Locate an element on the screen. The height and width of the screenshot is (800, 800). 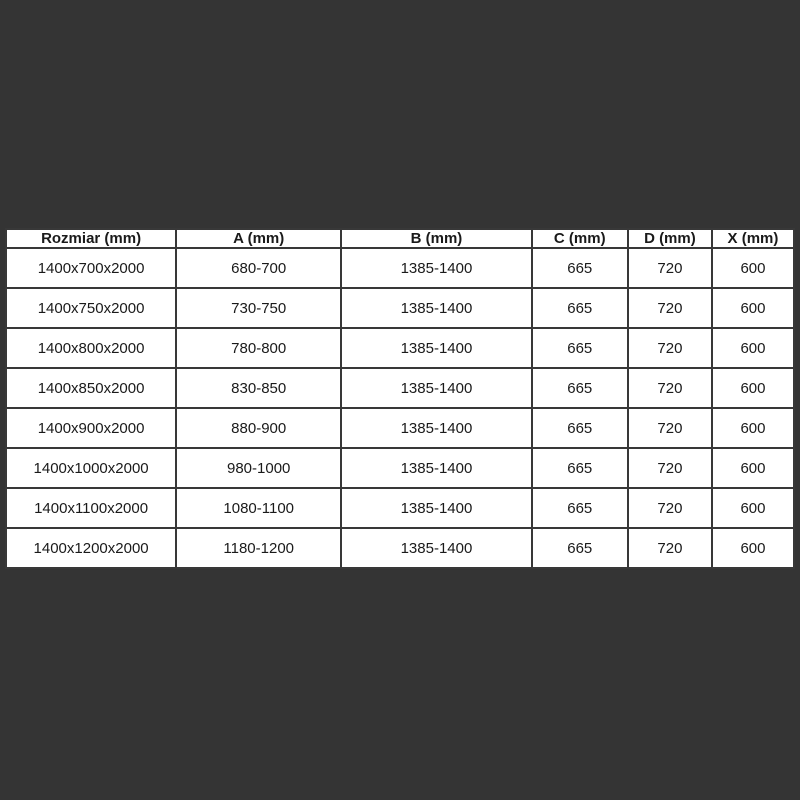
table-row: 1400x900x2000 880-900 1385-1400 665 720 600 is located at coordinates (400, 428).